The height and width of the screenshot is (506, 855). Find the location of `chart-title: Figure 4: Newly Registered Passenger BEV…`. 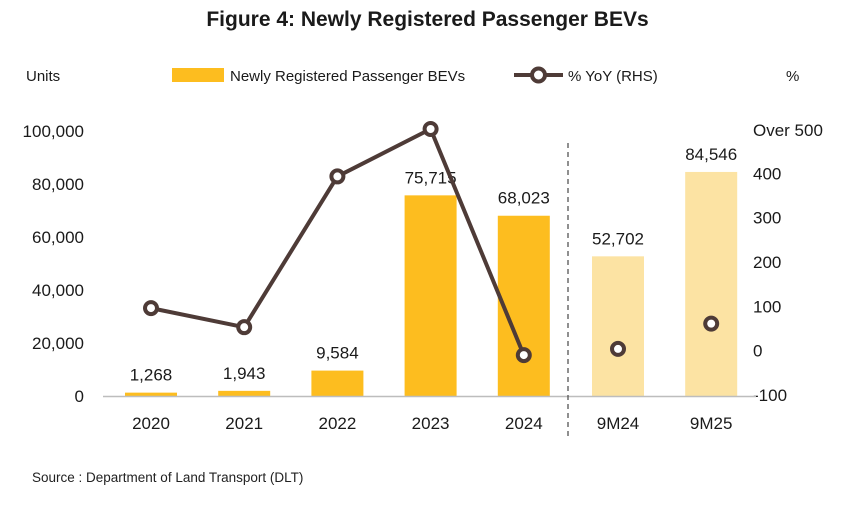

chart-title: Figure 4: Newly Registered Passenger BEV… is located at coordinates (427, 19).